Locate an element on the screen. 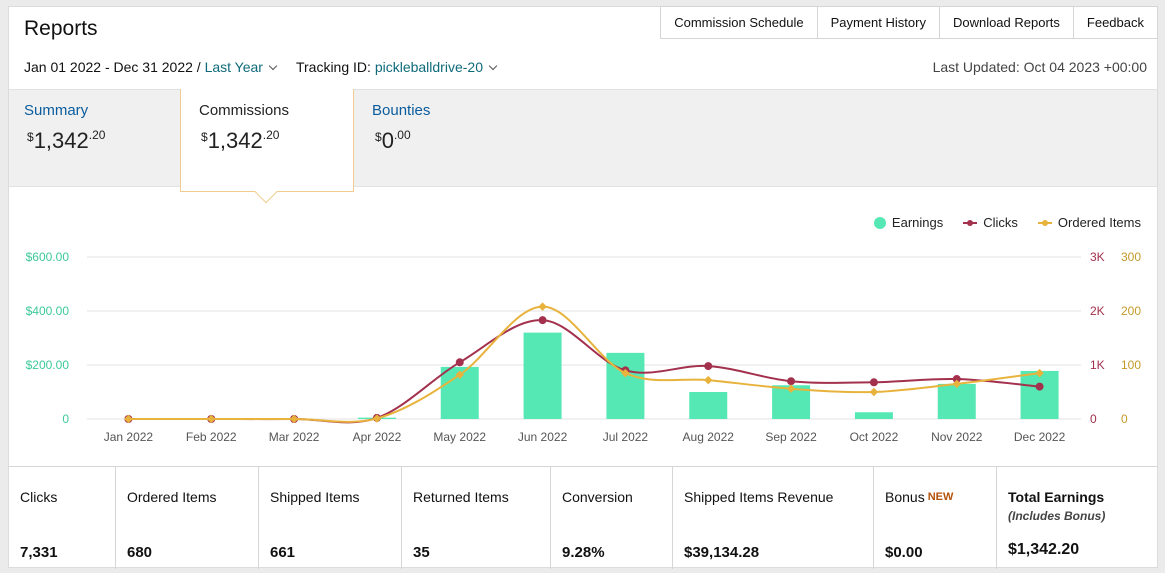  tab-commissions-label: Commissions is located at coordinates (244, 110).